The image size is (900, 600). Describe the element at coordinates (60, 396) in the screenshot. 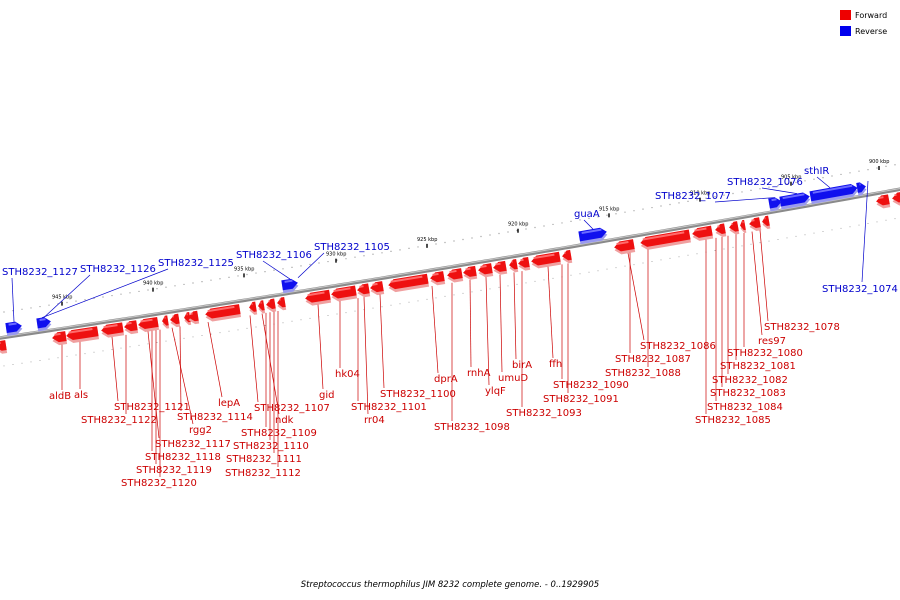

I see `gene-label-aldb: aldB` at that location.